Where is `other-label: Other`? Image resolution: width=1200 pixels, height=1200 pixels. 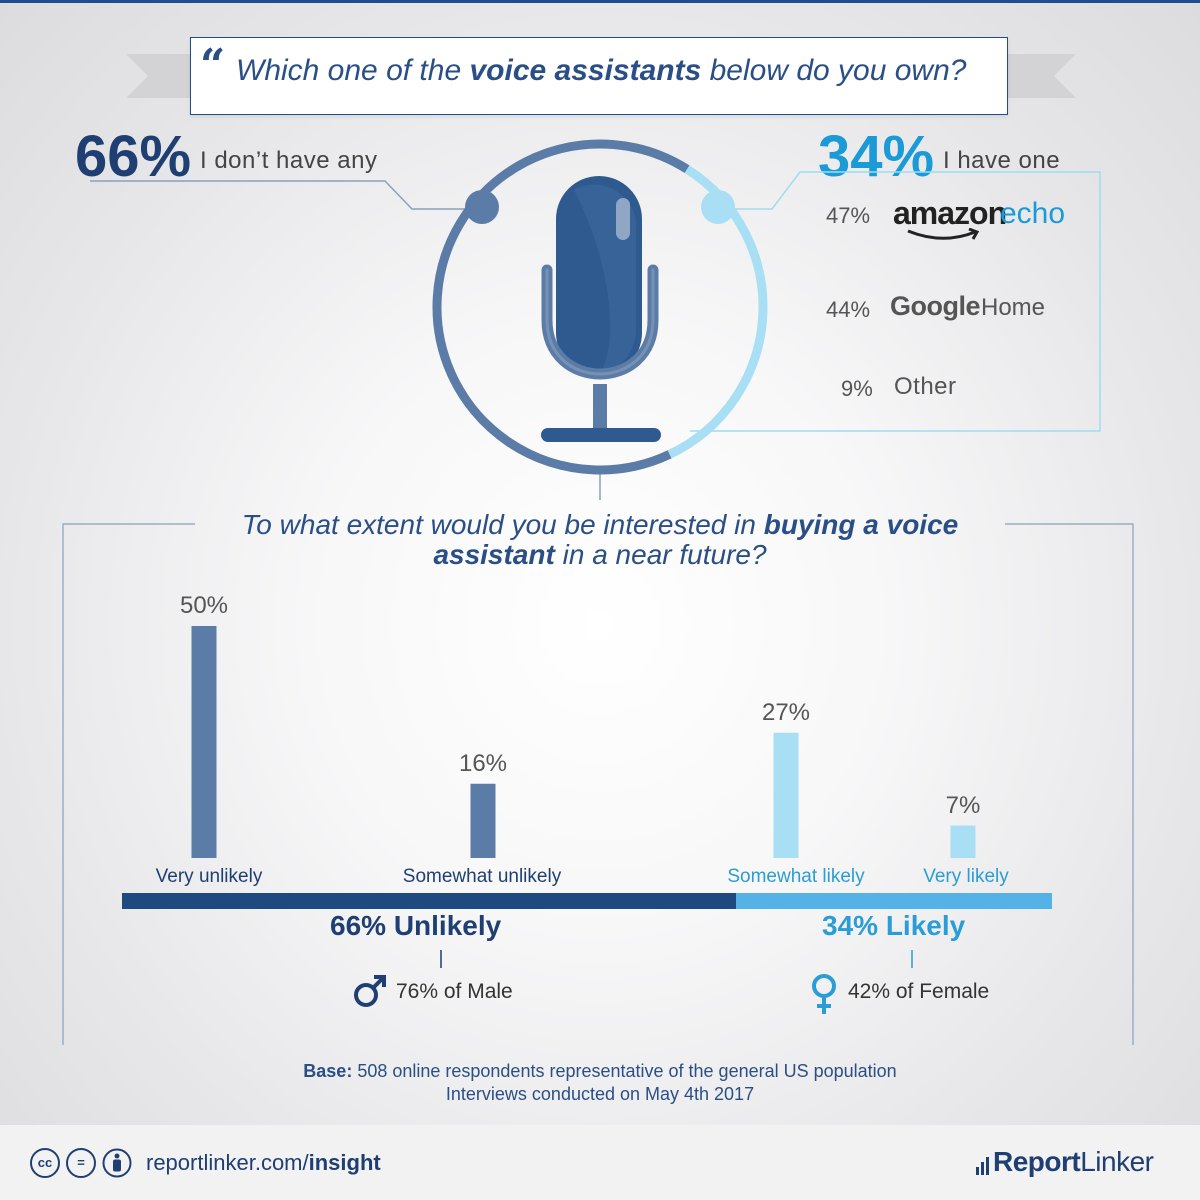 other-label: Other is located at coordinates (925, 386).